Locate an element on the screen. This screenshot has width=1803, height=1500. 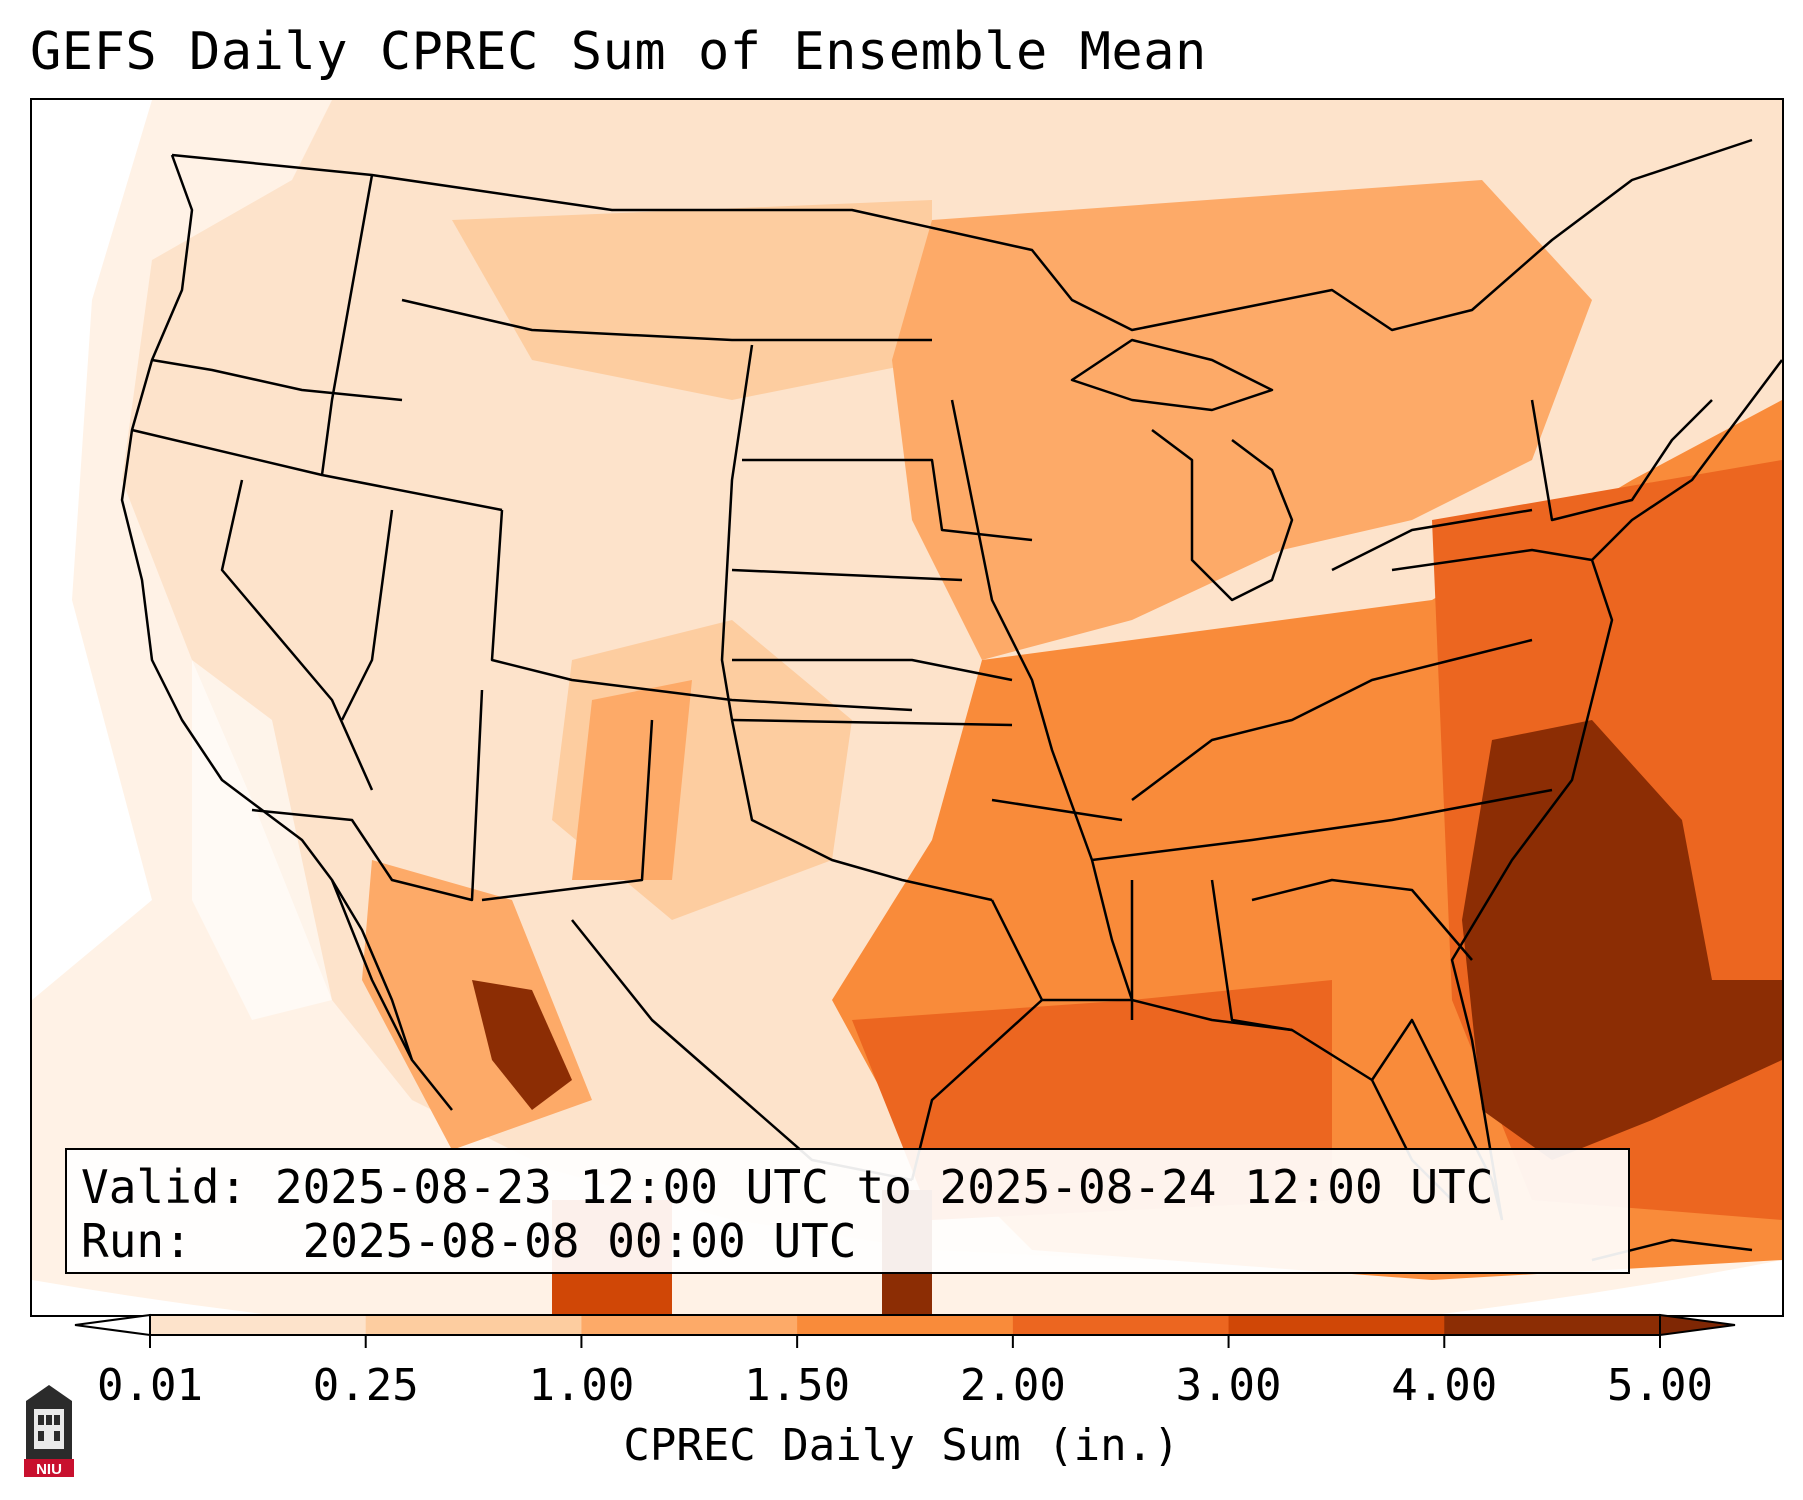
field-medium-midwest is located at coordinates (1242, 420).